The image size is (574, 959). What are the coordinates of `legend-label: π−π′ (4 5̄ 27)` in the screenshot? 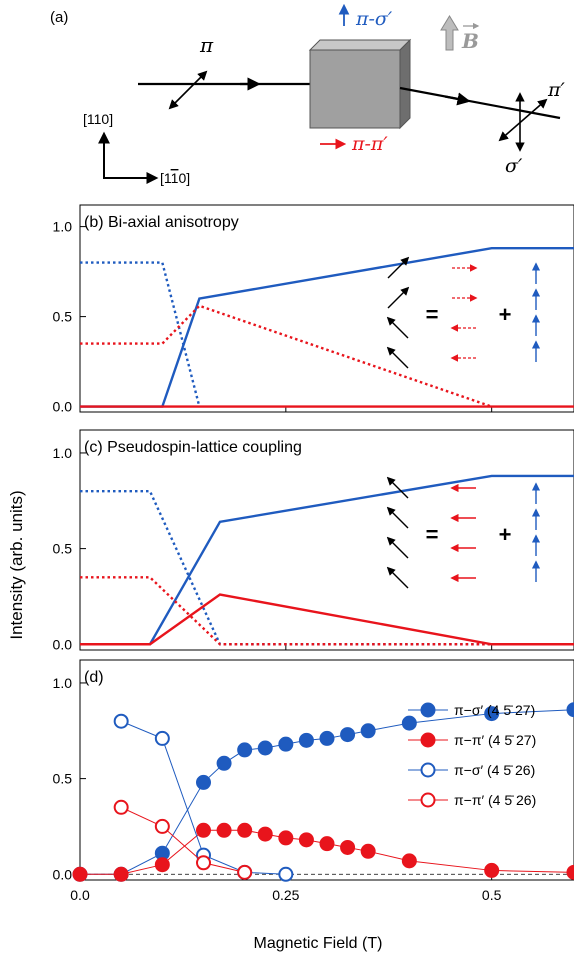 It's located at (495, 740).